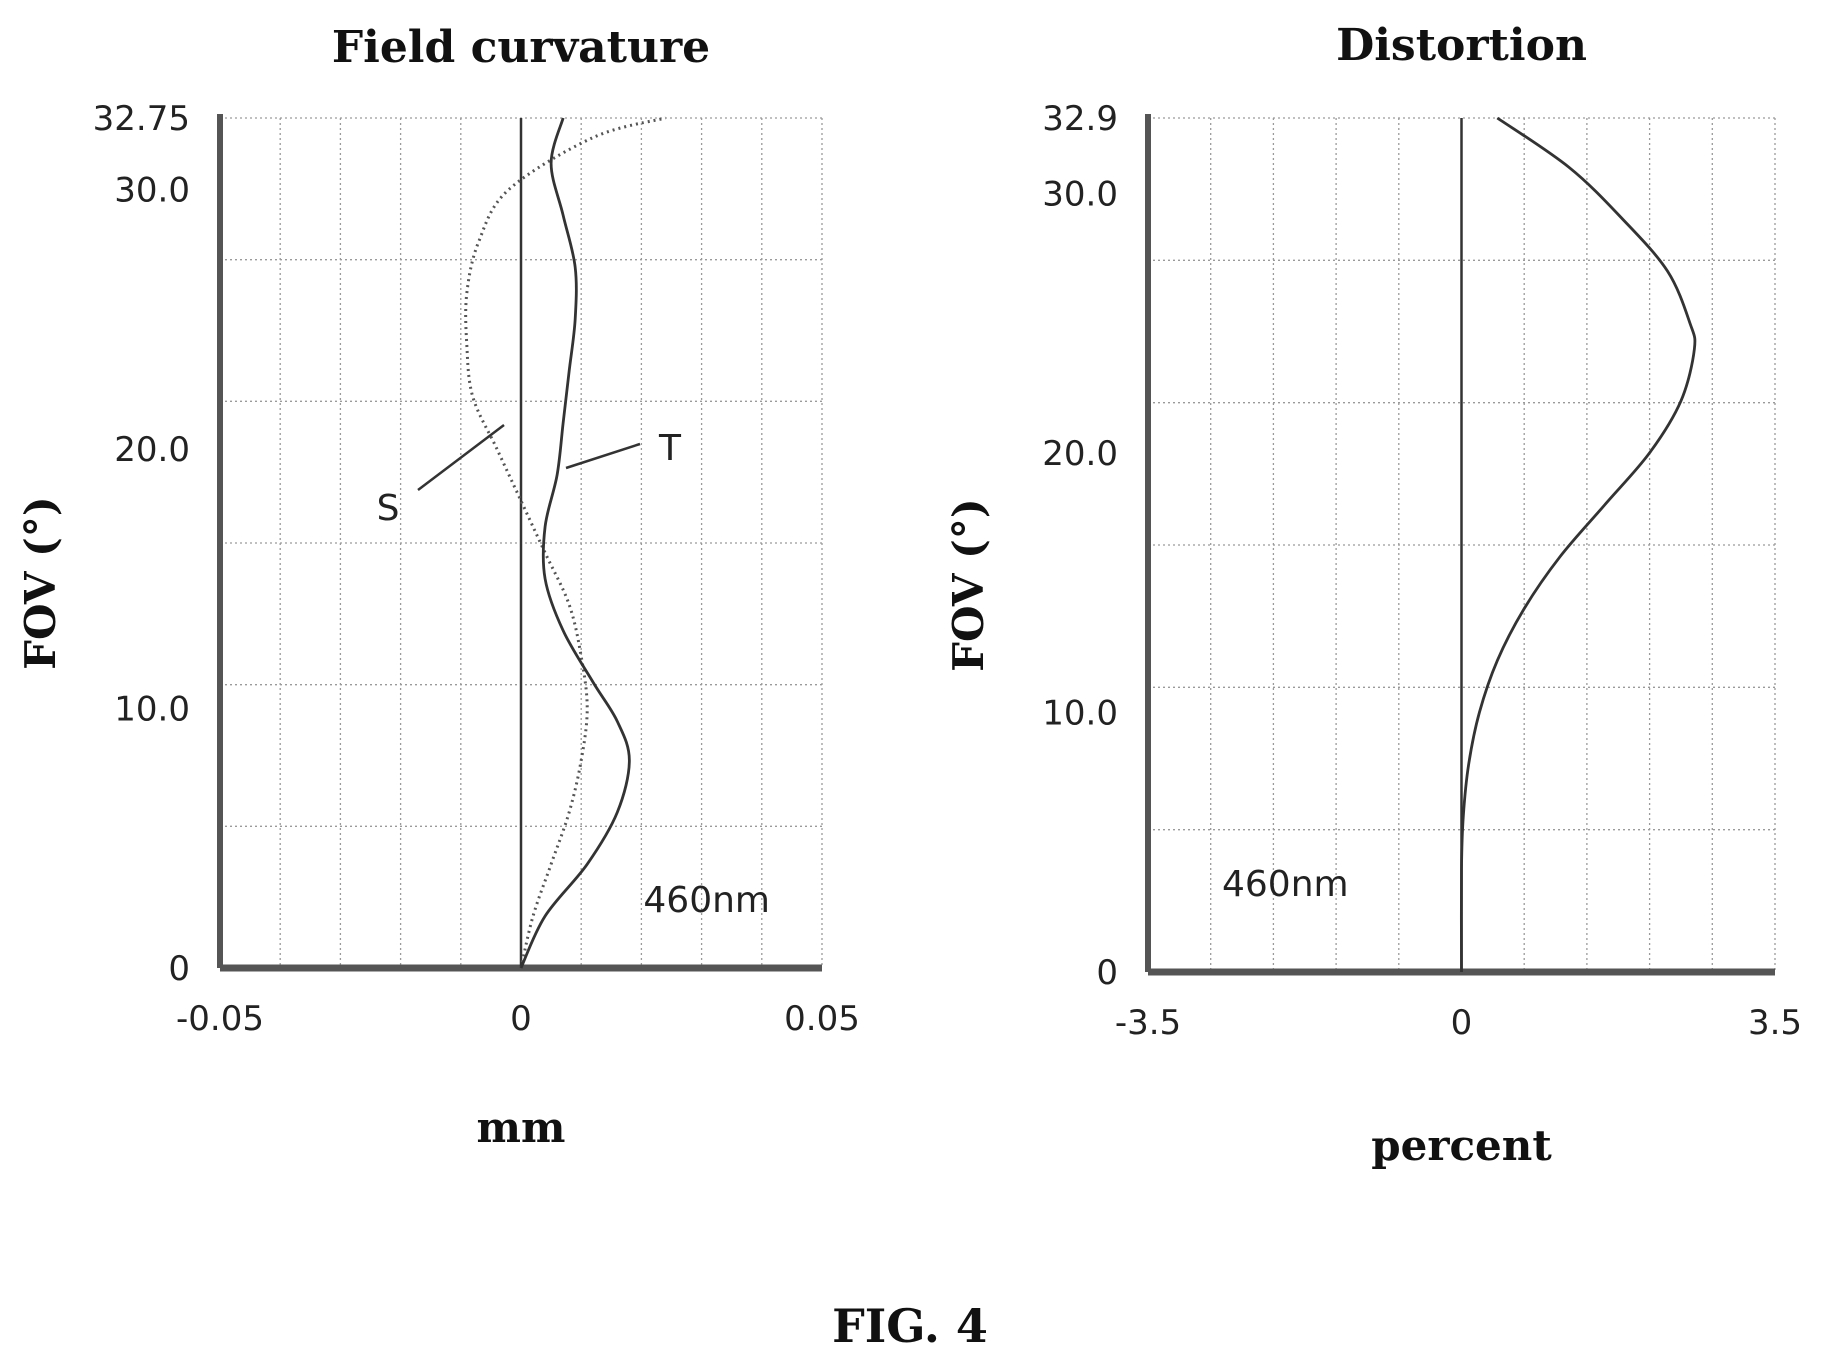 The width and height of the screenshot is (1821, 1362). Describe the element at coordinates (822, 1019) in the screenshot. I see `x-tick-label: 0.05` at that location.